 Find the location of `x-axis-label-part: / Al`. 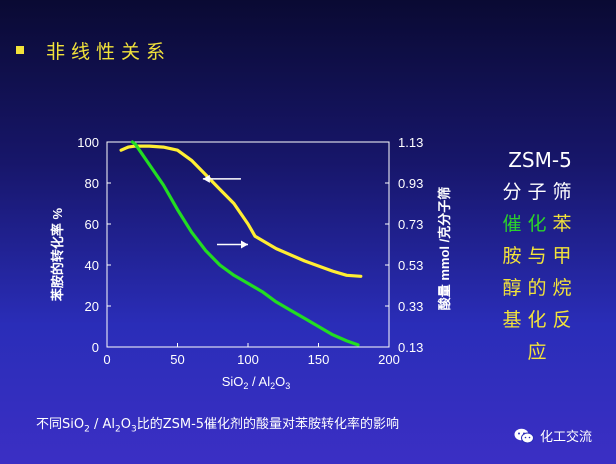

x-axis-label-part: / Al is located at coordinates (259, 381).